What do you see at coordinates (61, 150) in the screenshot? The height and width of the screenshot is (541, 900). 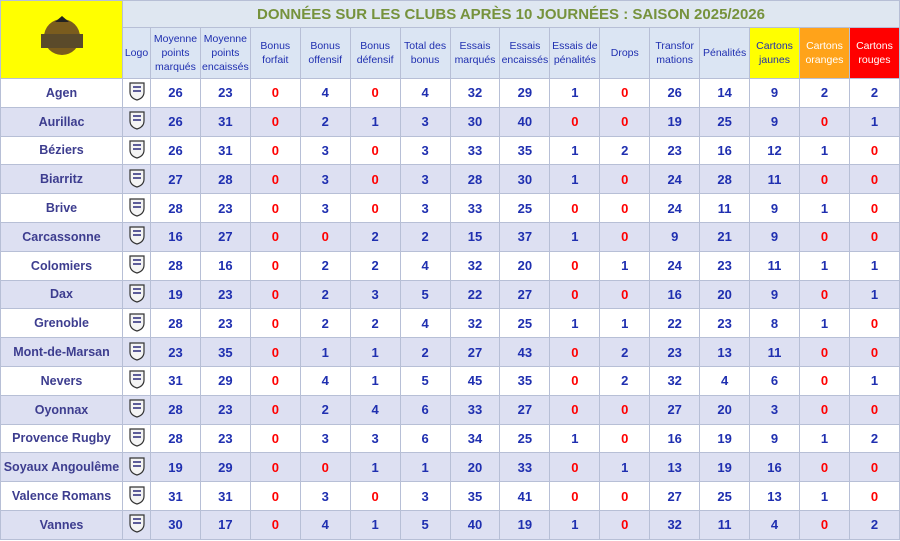 I see `club-name: Béziers` at bounding box center [61, 150].